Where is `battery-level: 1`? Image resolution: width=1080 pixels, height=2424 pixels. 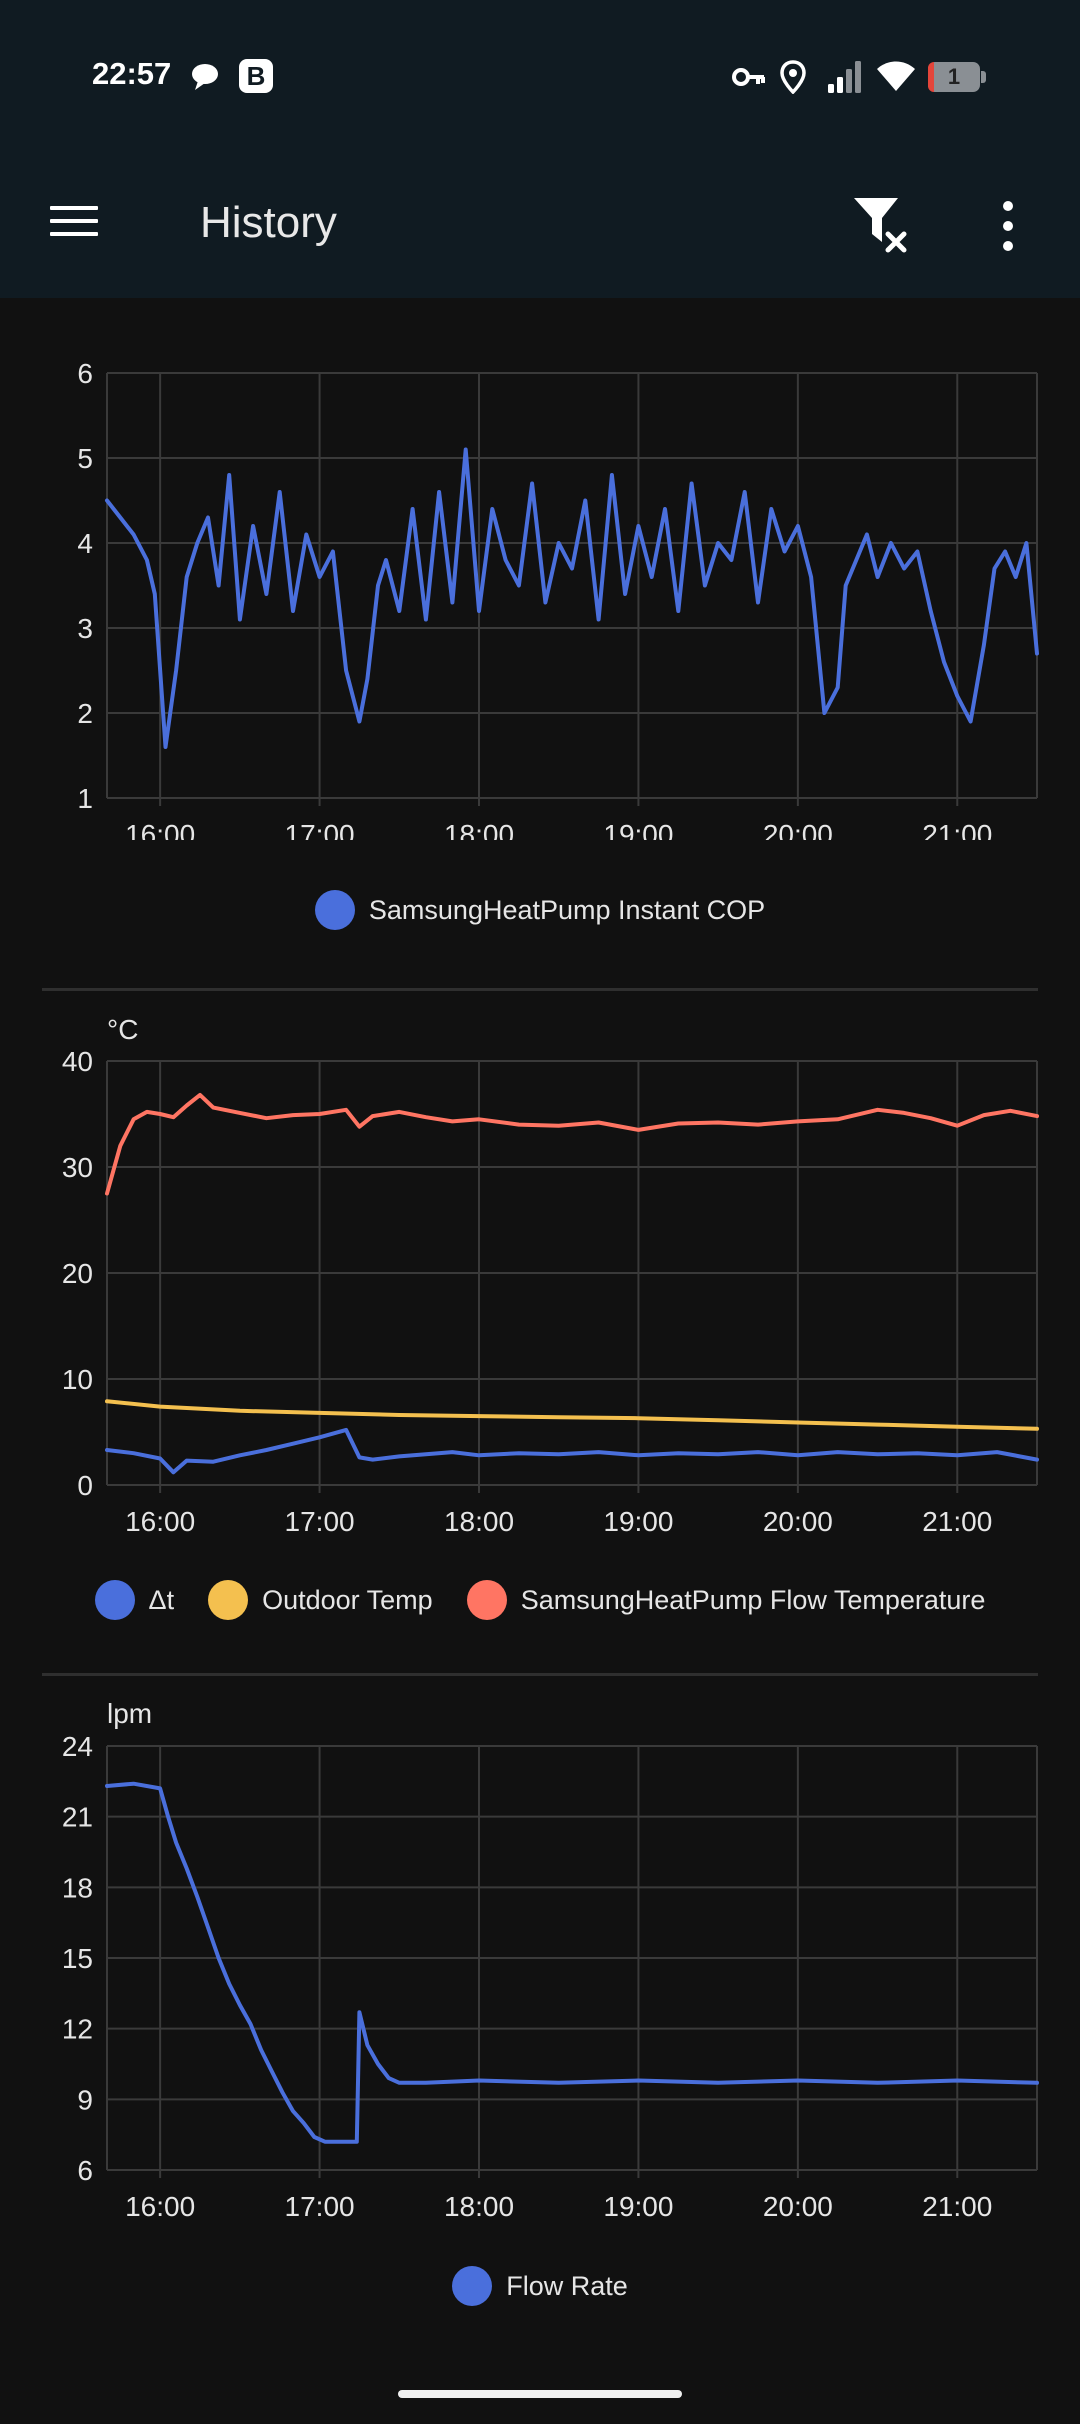 battery-level: 1 is located at coordinates (954, 76).